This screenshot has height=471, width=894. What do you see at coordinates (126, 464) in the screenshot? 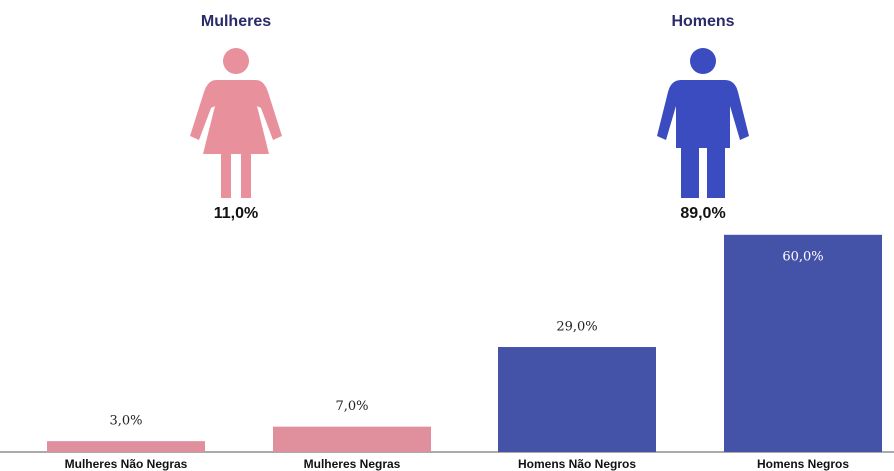
I see `x-tick-label: Mulheres Não Negras` at bounding box center [126, 464].